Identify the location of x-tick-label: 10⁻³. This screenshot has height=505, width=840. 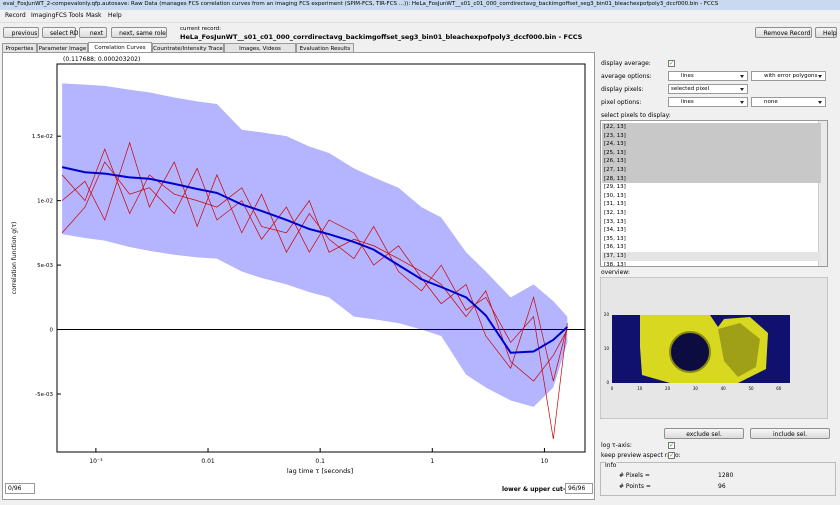
(96, 461).